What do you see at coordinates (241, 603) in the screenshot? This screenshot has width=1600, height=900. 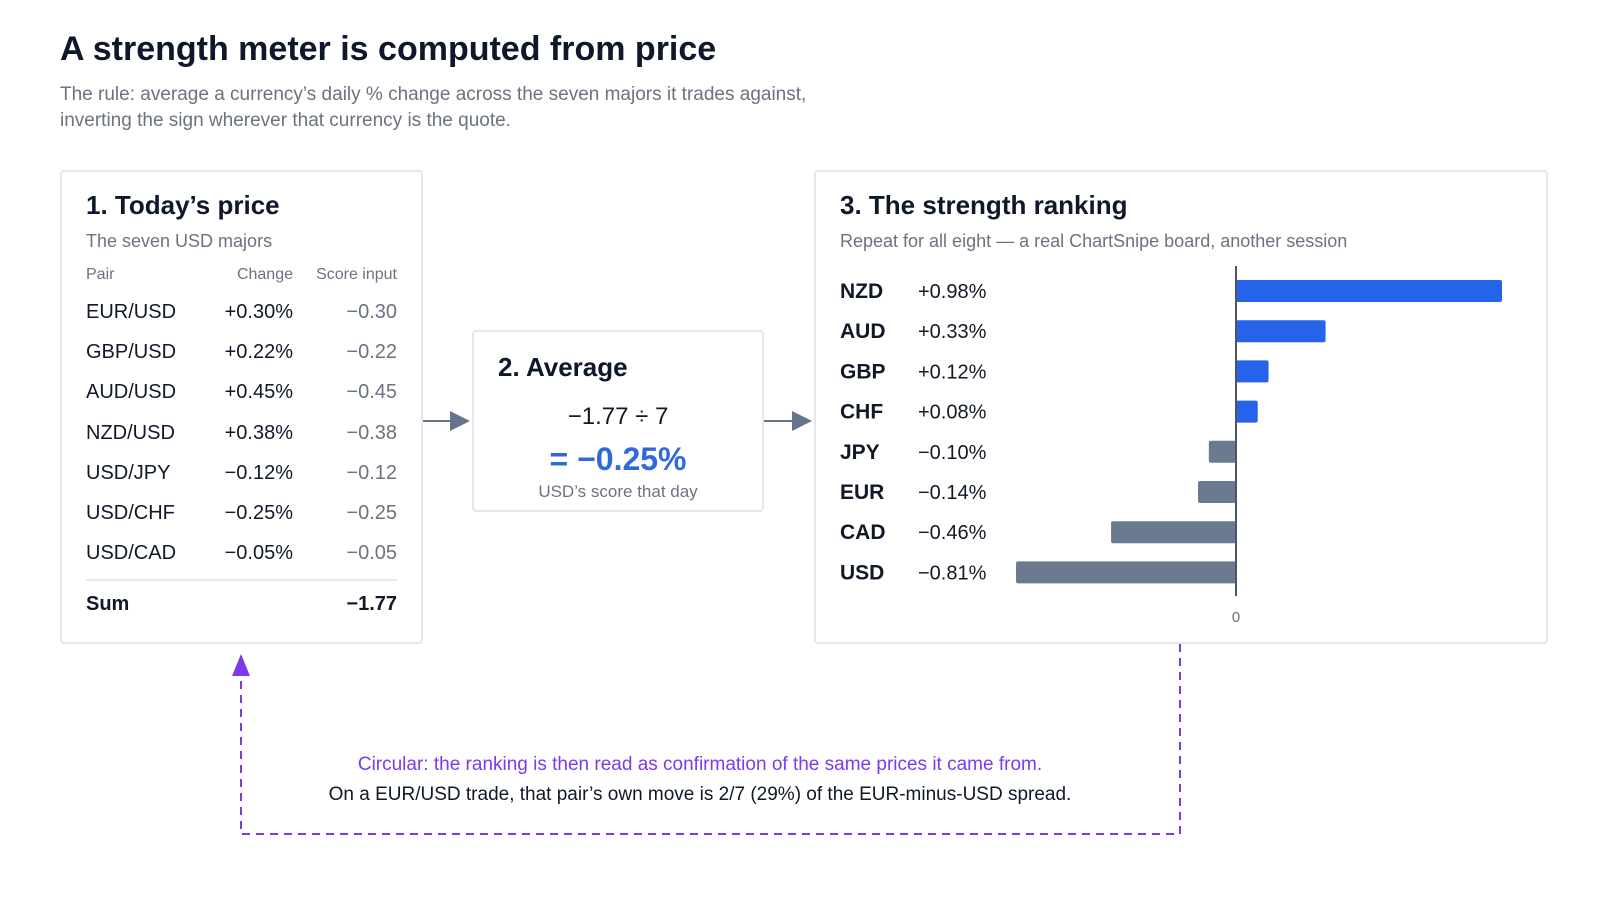 I see `sum-row: Sum −1.77` at bounding box center [241, 603].